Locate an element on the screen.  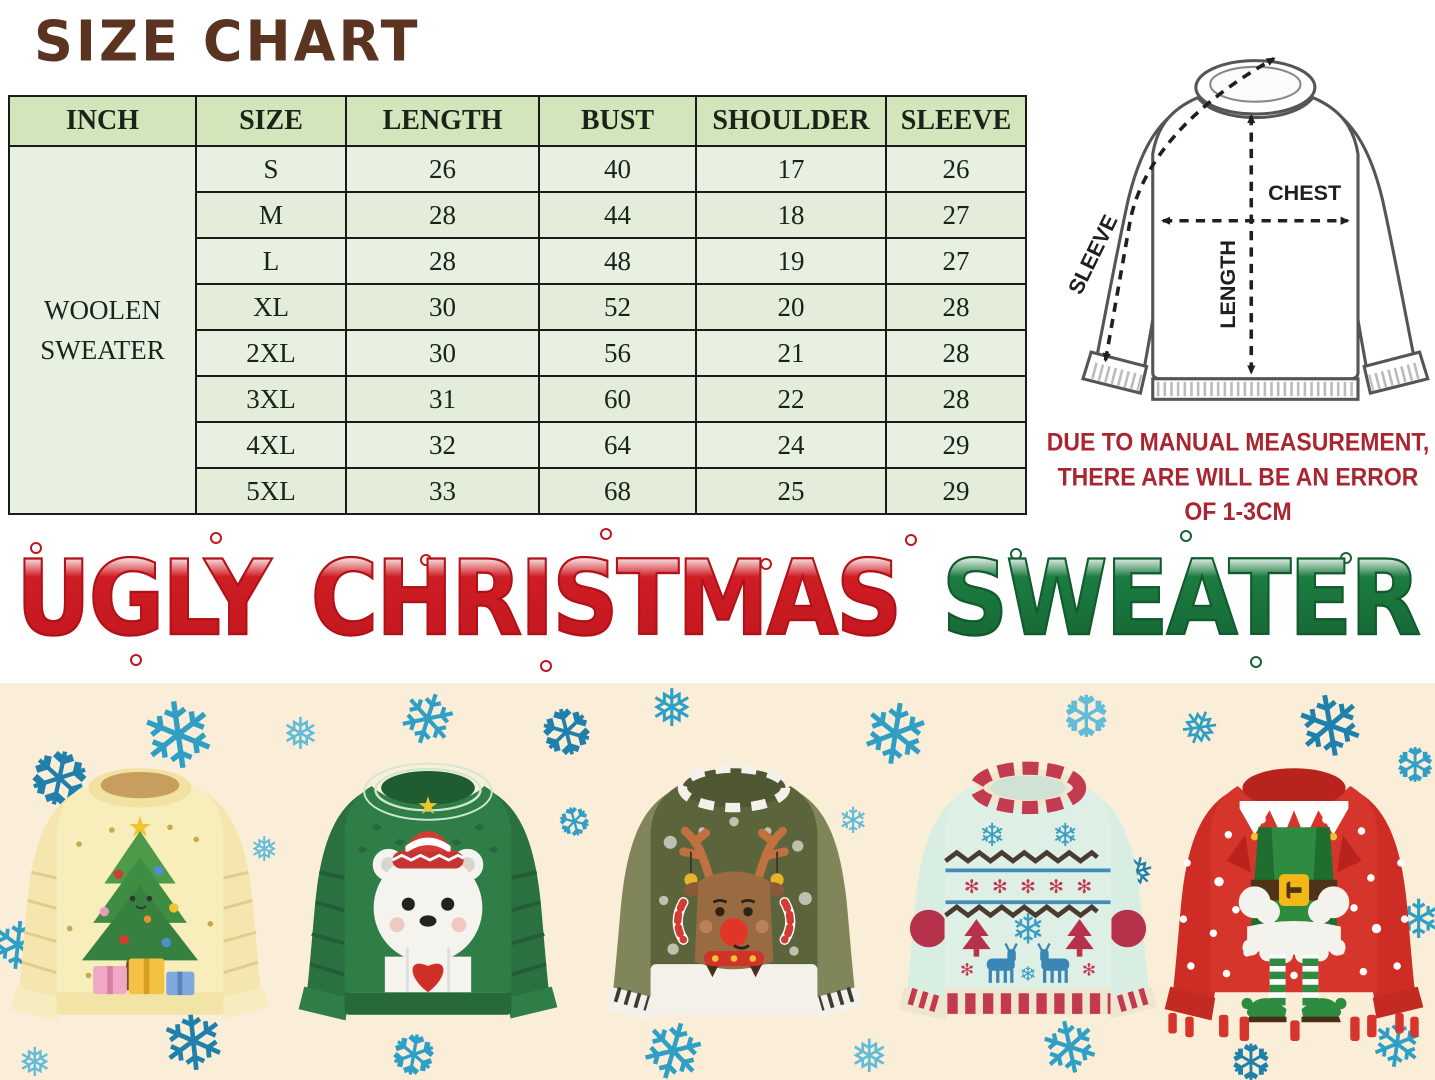
table-cell: 48 is located at coordinates (617, 261).